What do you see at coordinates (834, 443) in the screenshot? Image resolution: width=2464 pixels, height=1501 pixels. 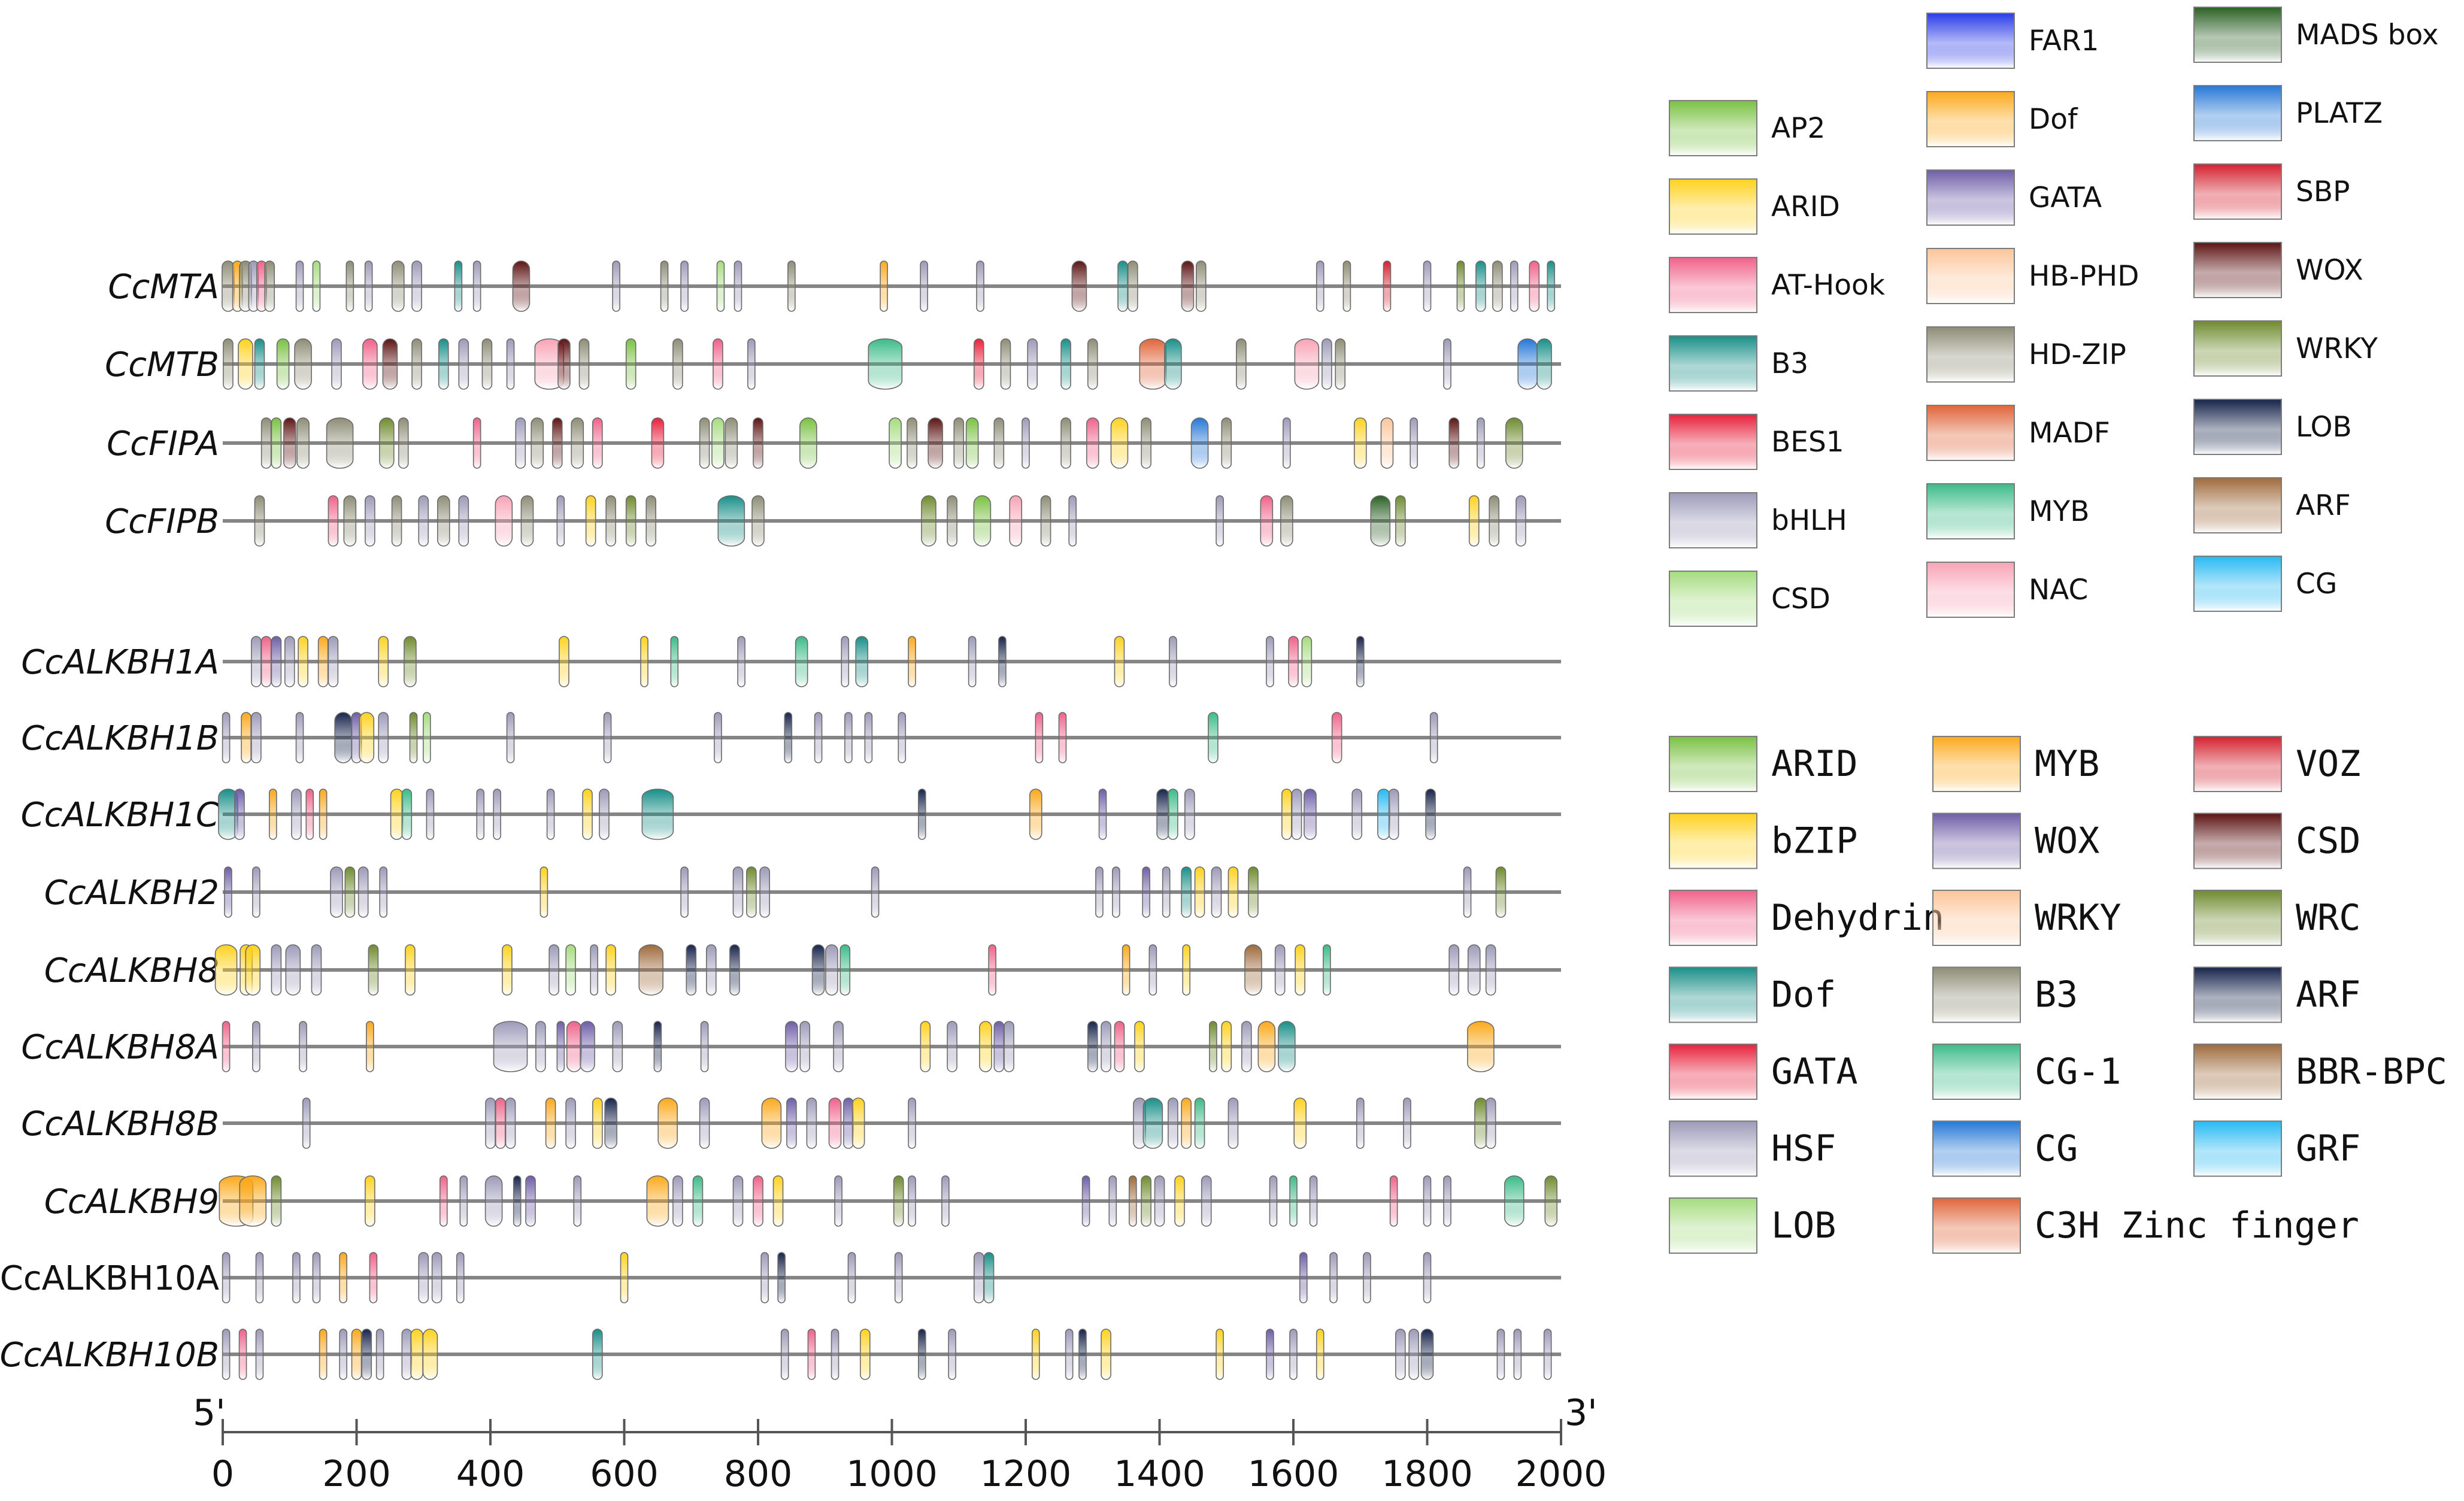 I see `gene-track-ccfipa: CcFIPA` at bounding box center [834, 443].